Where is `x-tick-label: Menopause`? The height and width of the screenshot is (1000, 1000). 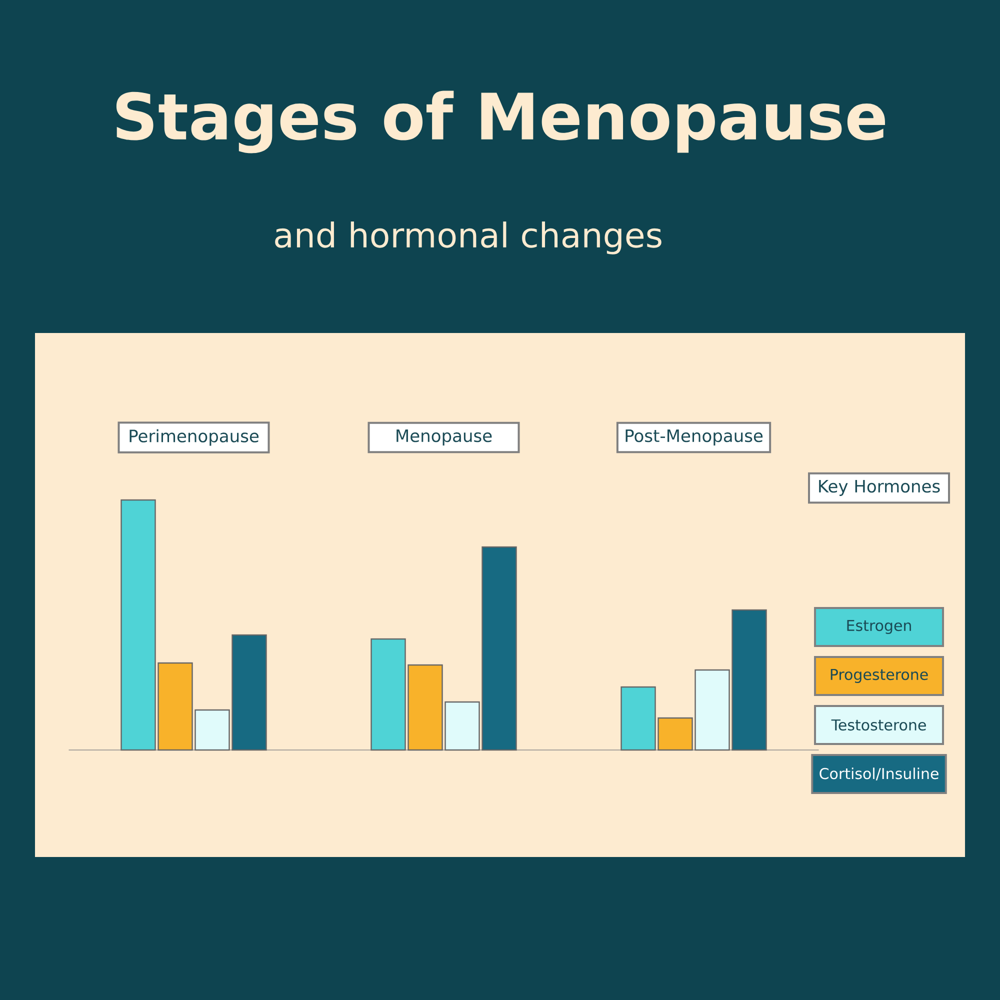 x-tick-label: Menopause is located at coordinates (444, 438).